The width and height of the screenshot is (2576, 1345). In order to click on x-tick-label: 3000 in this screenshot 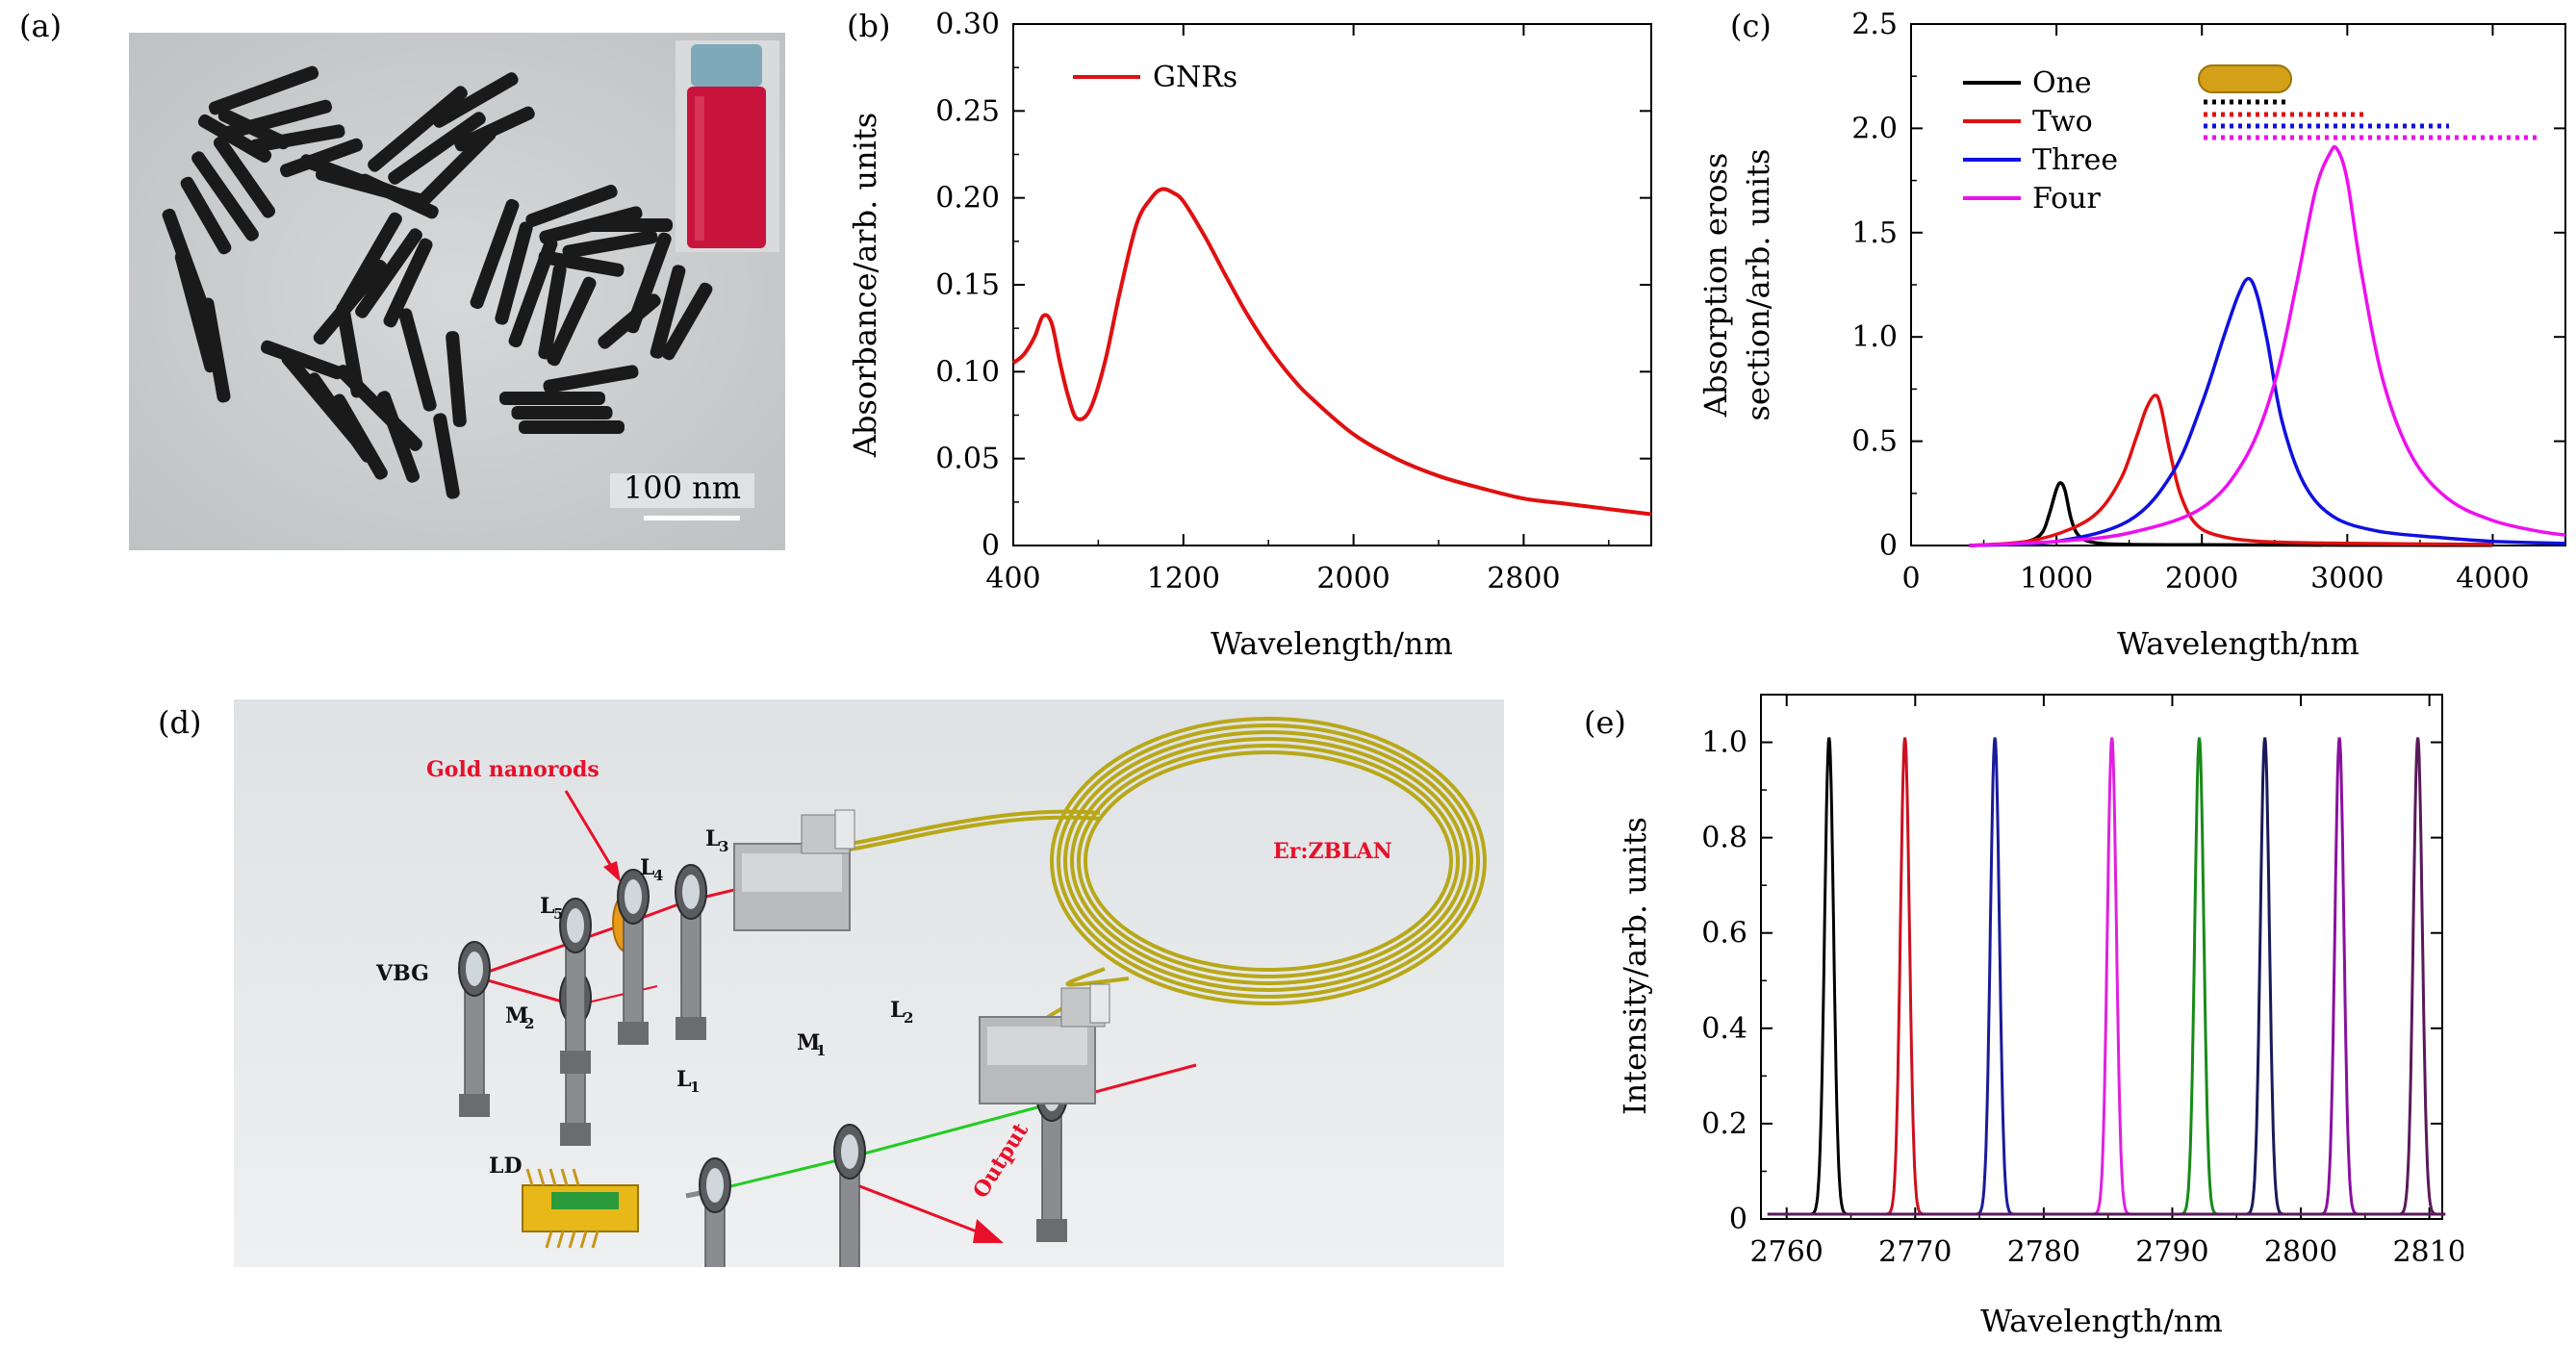, I will do `click(2347, 579)`.